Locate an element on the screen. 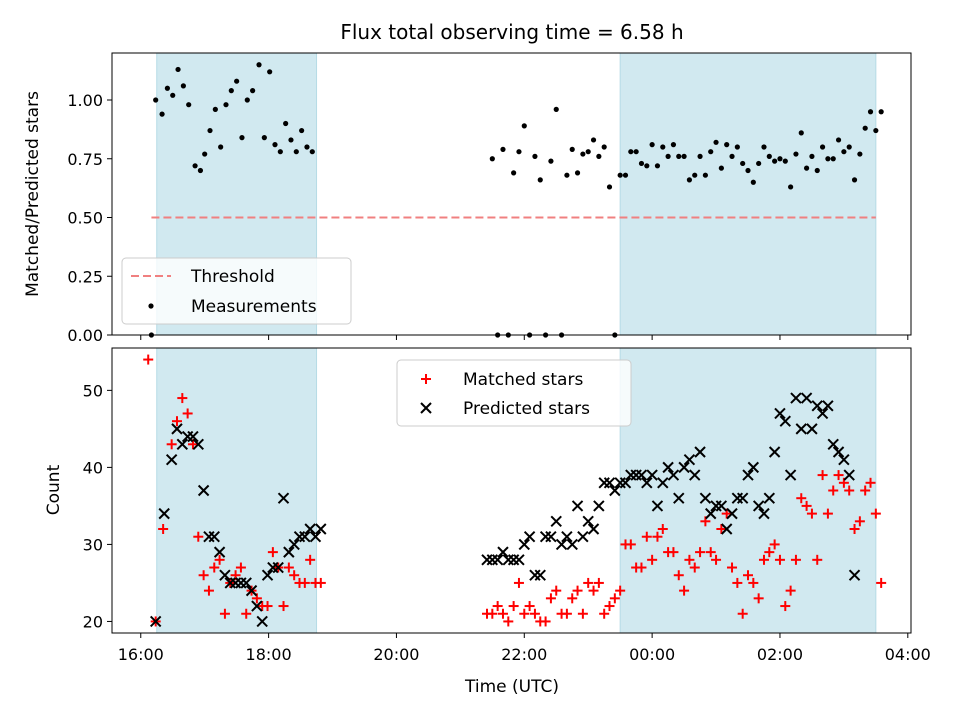  y-tick-label: 0.50 is located at coordinates (85, 218).